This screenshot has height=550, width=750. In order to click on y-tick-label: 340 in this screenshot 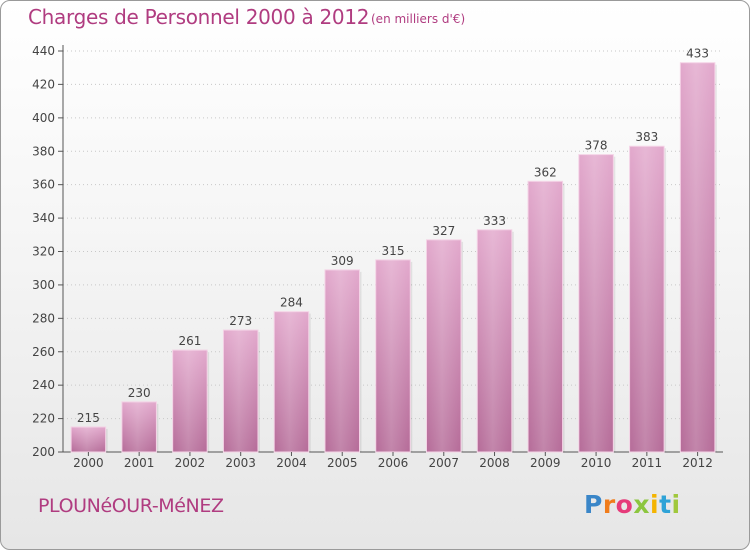, I will do `click(43, 218)`.